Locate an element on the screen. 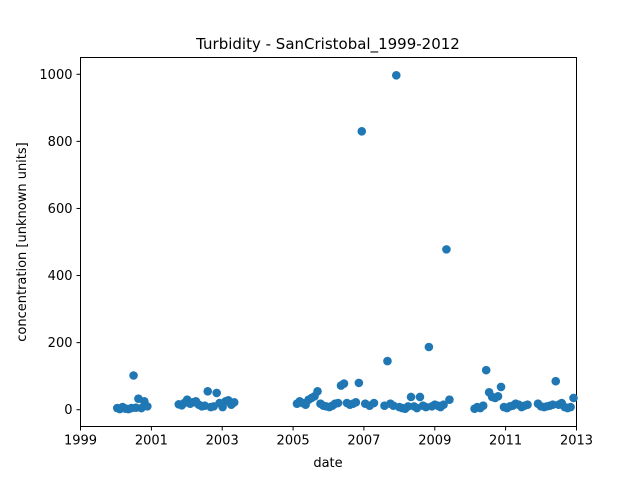  x-tick-label: 2003 is located at coordinates (222, 441).